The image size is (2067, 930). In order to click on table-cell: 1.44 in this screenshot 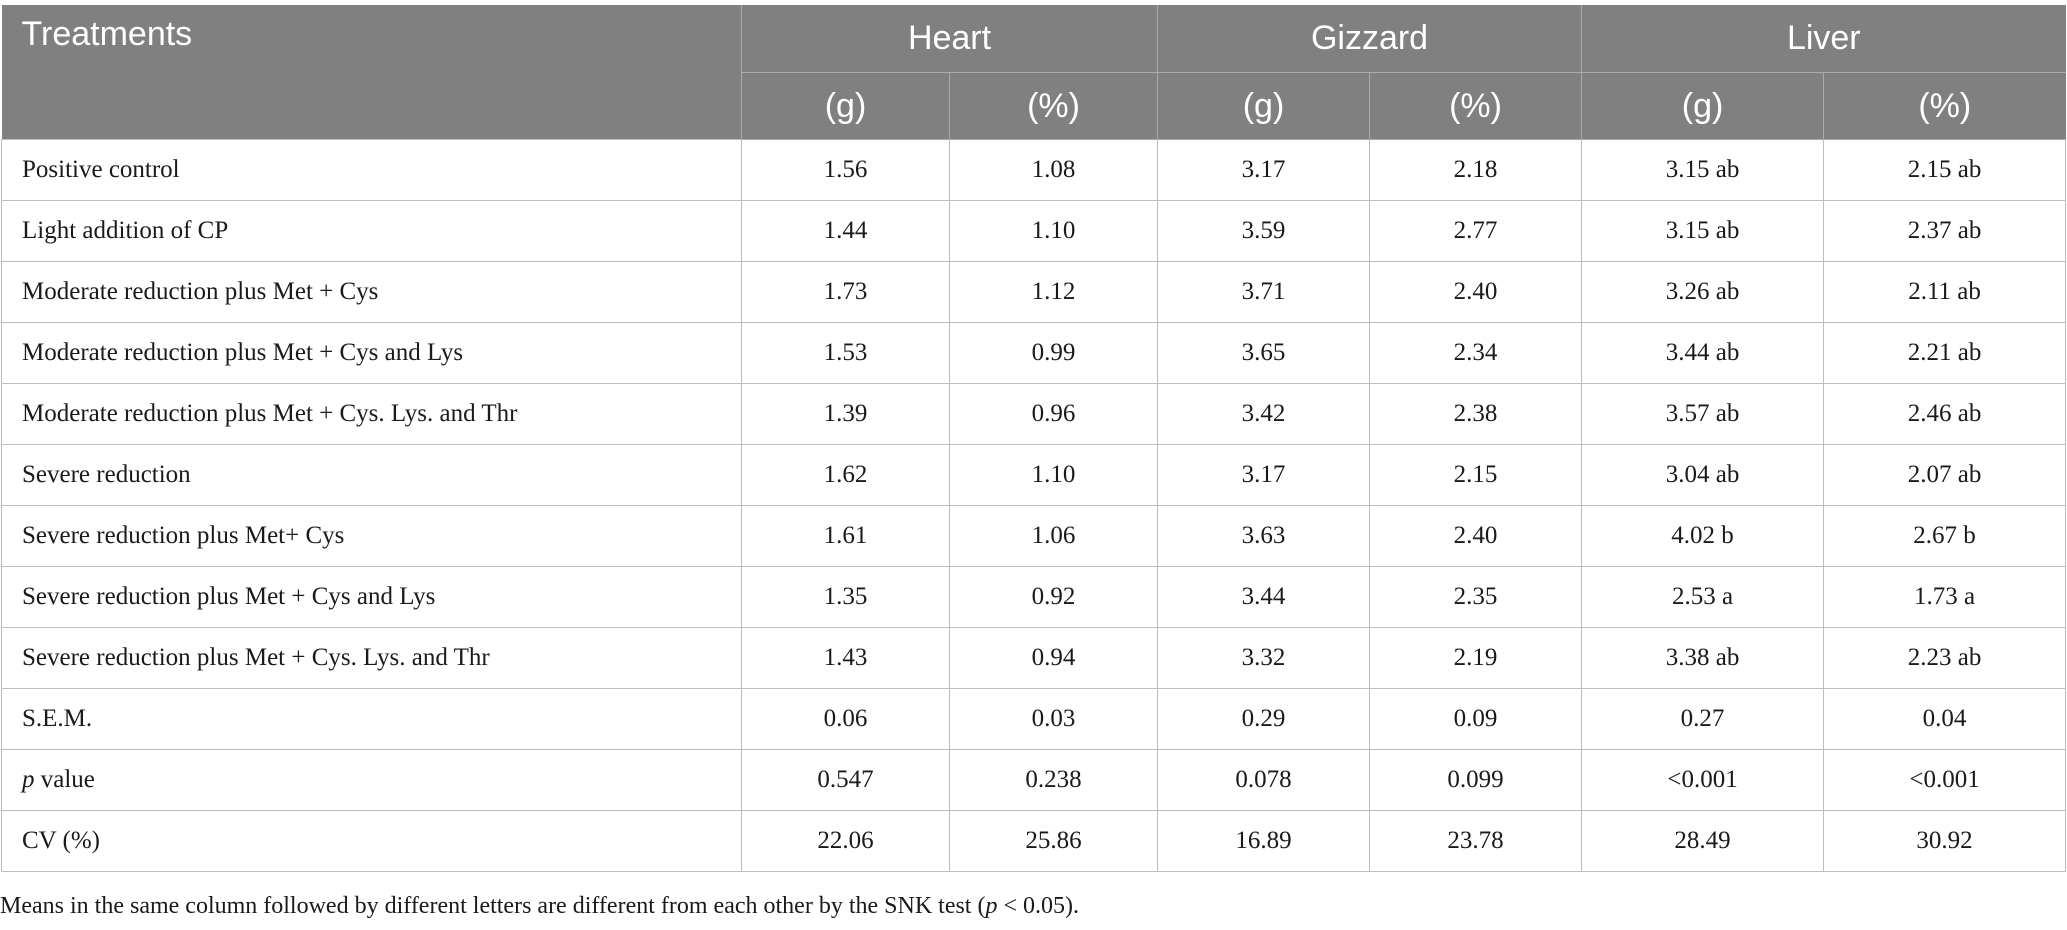, I will do `click(845, 231)`.